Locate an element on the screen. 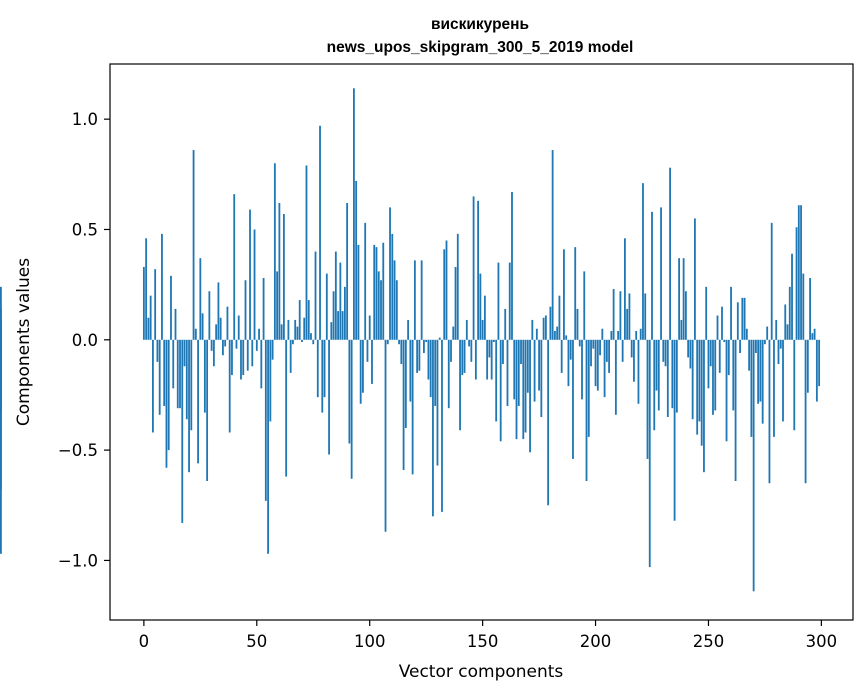 Image resolution: width=867 pixels, height=696 pixels. y-tick-label: 1.0 is located at coordinates (85, 119).